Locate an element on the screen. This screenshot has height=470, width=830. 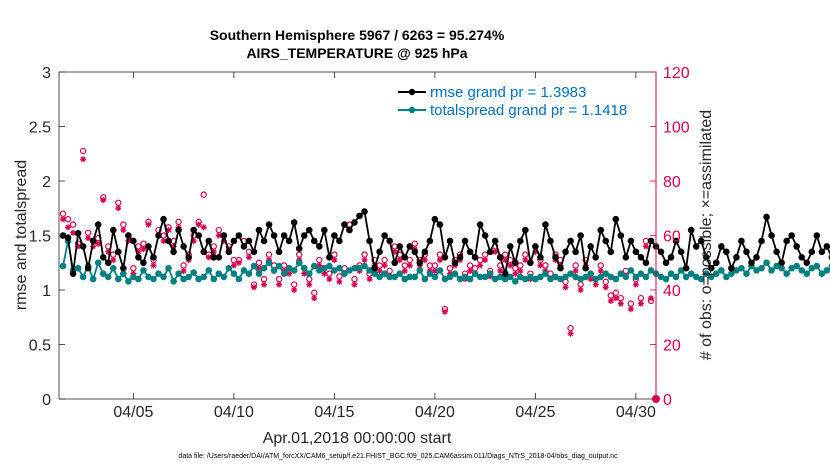
x-tick-label: 04/20 is located at coordinates (435, 412).